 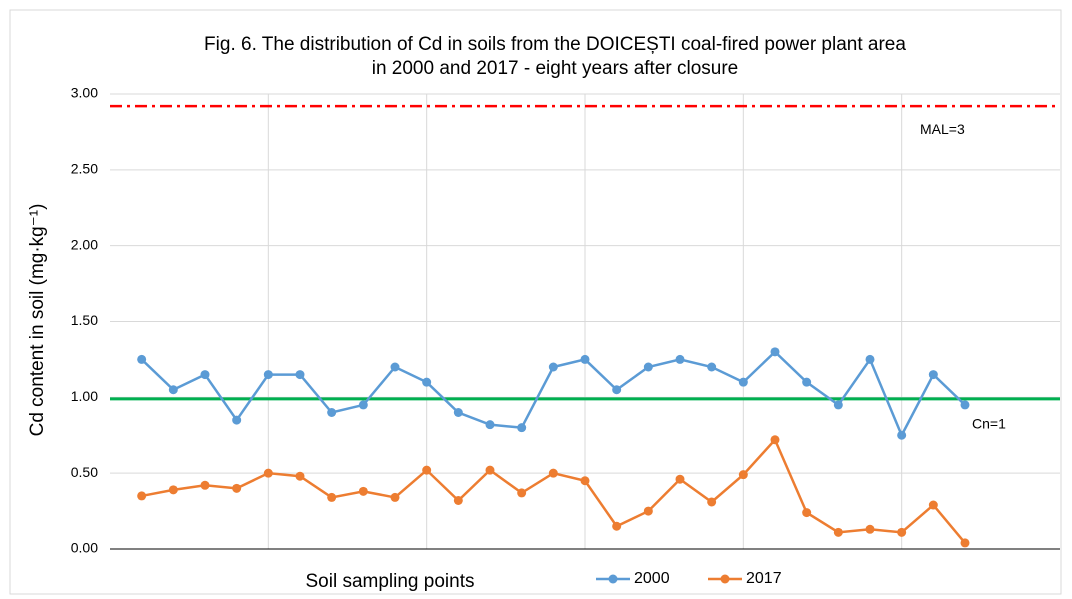 What do you see at coordinates (84, 169) in the screenshot?
I see `y-tick-label: 2.50` at bounding box center [84, 169].